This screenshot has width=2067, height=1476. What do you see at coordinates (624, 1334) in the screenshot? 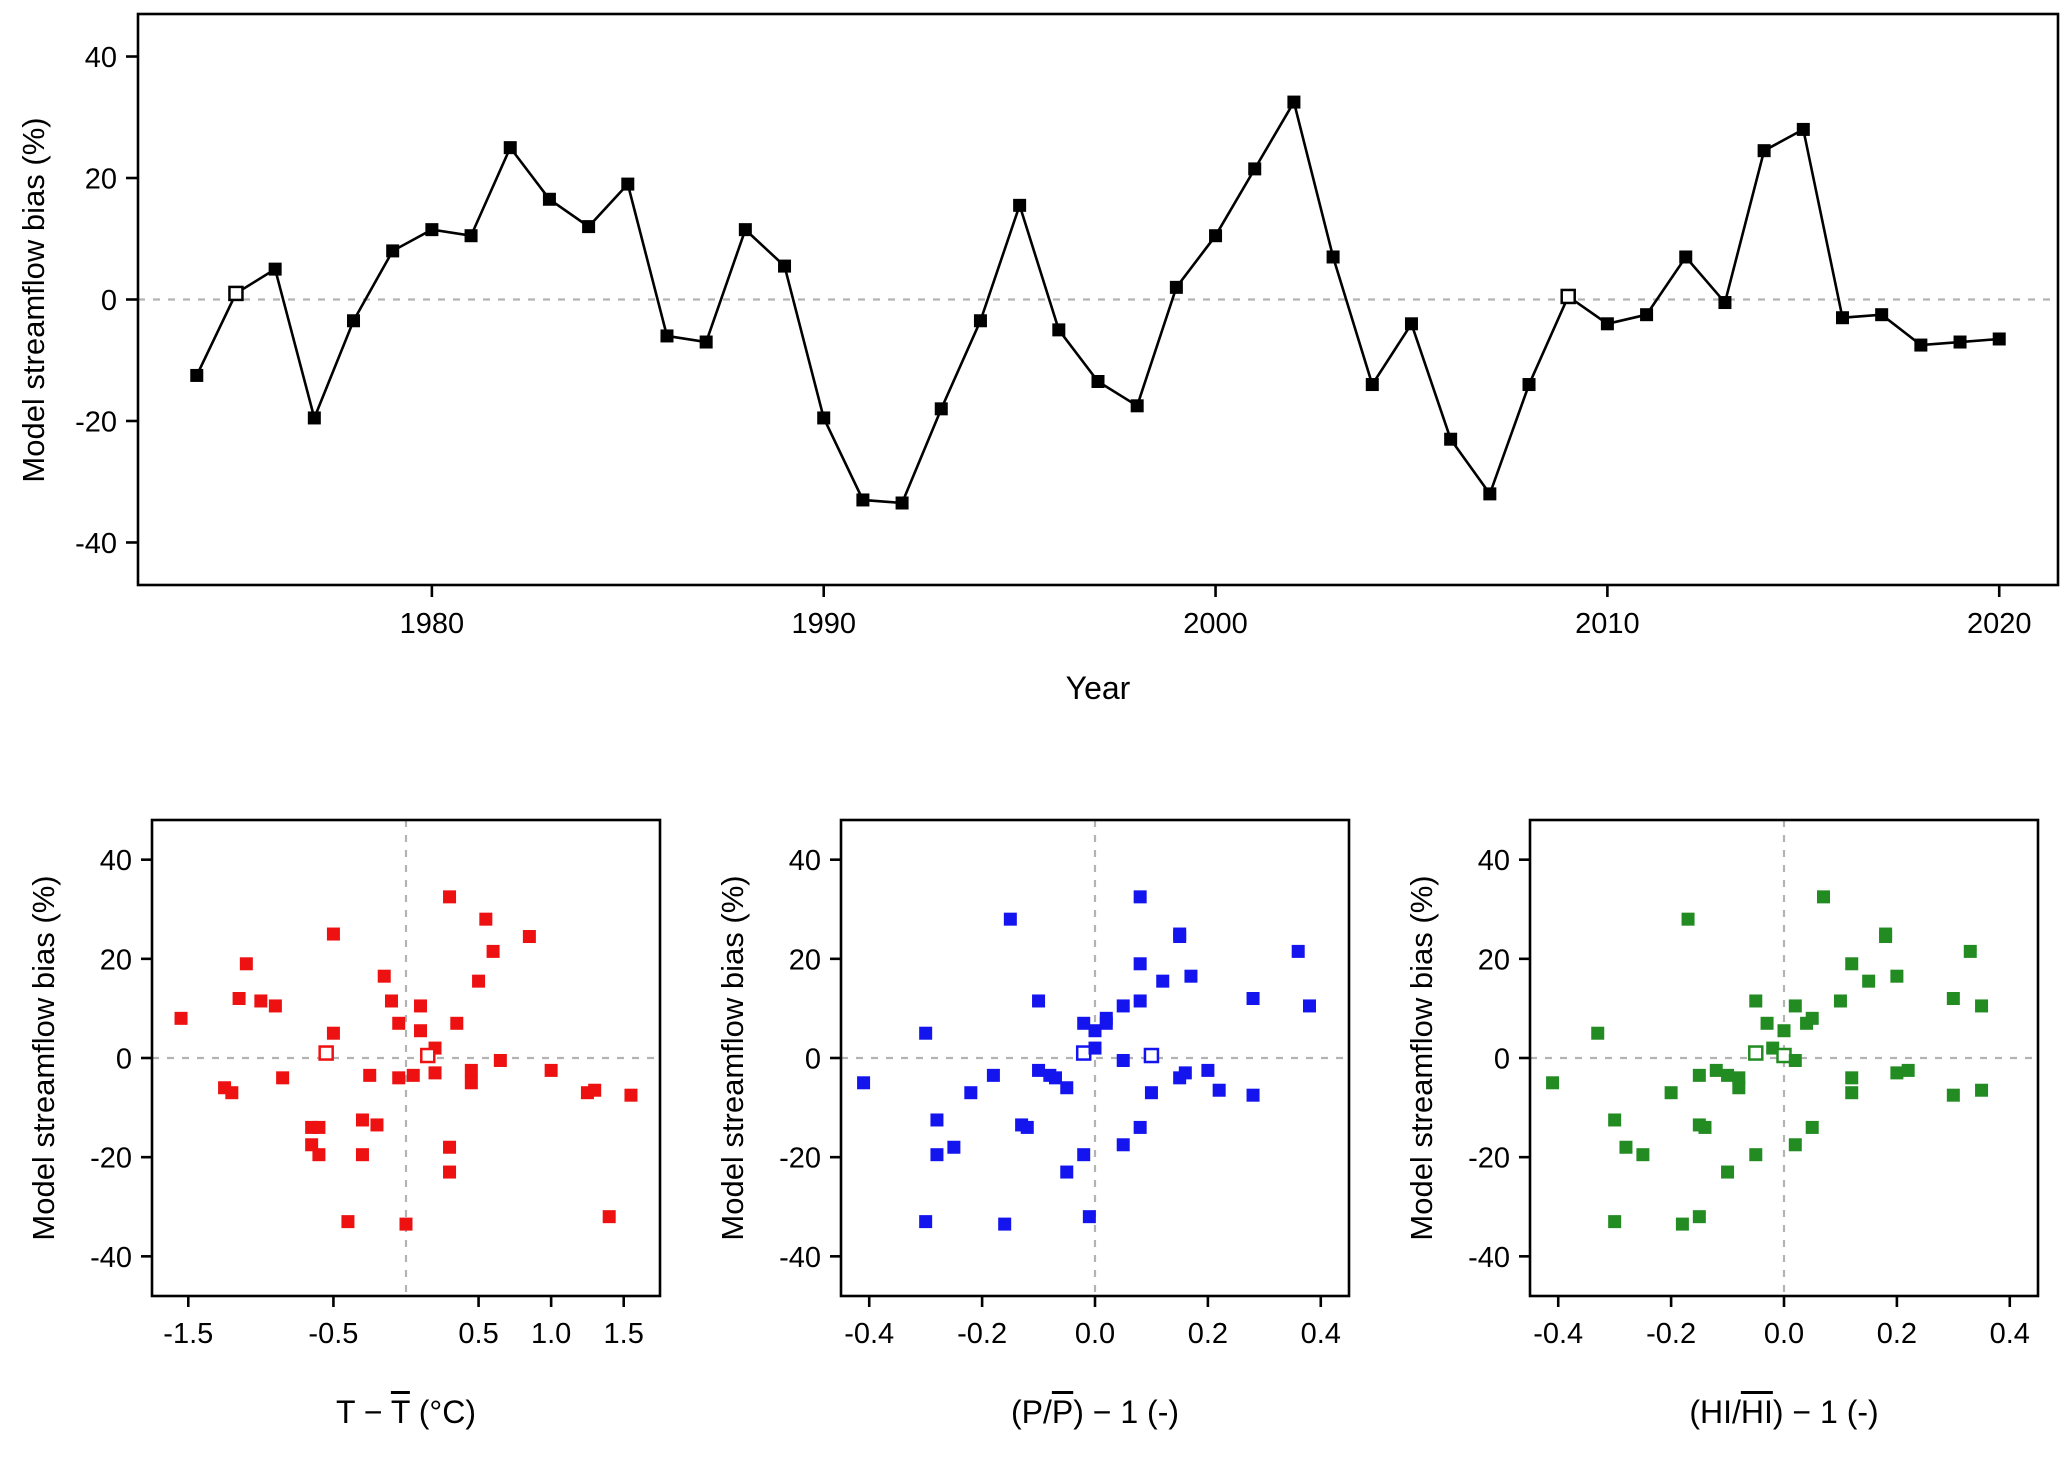
I see `svg-text: 1.5` at bounding box center [624, 1334].